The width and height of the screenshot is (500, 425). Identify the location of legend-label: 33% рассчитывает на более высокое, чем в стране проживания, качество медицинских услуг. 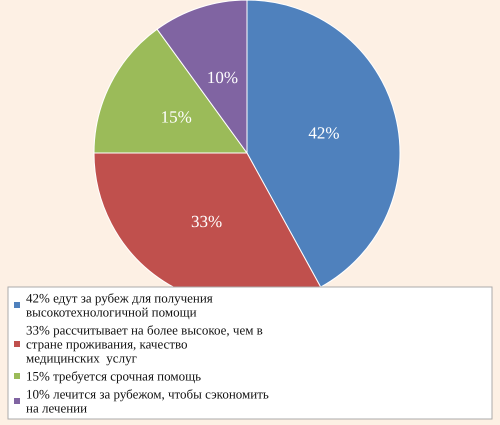
(146, 344).